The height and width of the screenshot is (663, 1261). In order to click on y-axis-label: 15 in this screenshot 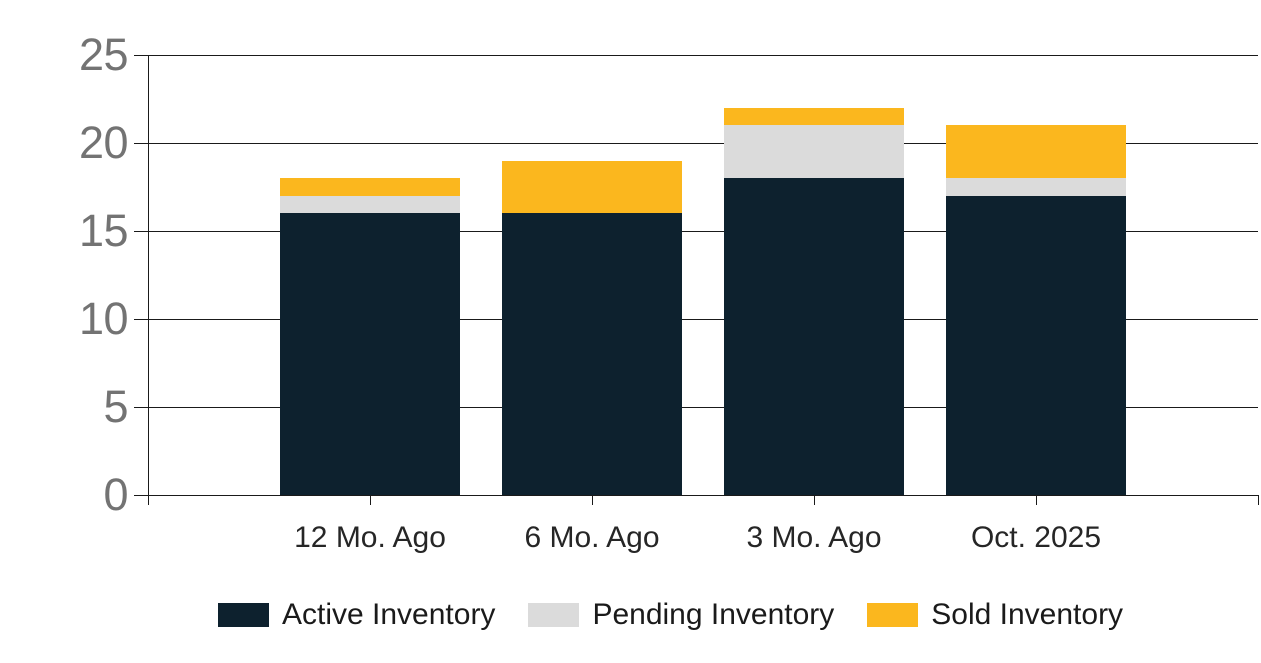, I will do `click(103, 230)`.